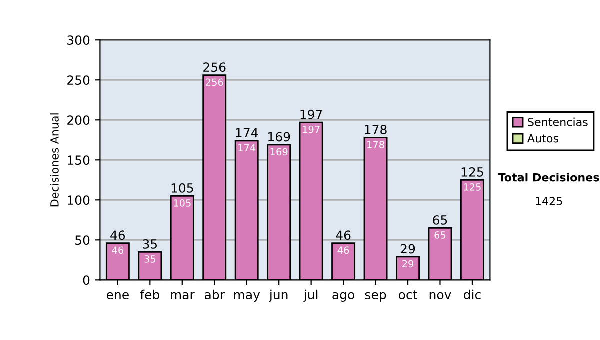  Describe the element at coordinates (182, 203) in the screenshot. I see `data-label: 105` at that location.